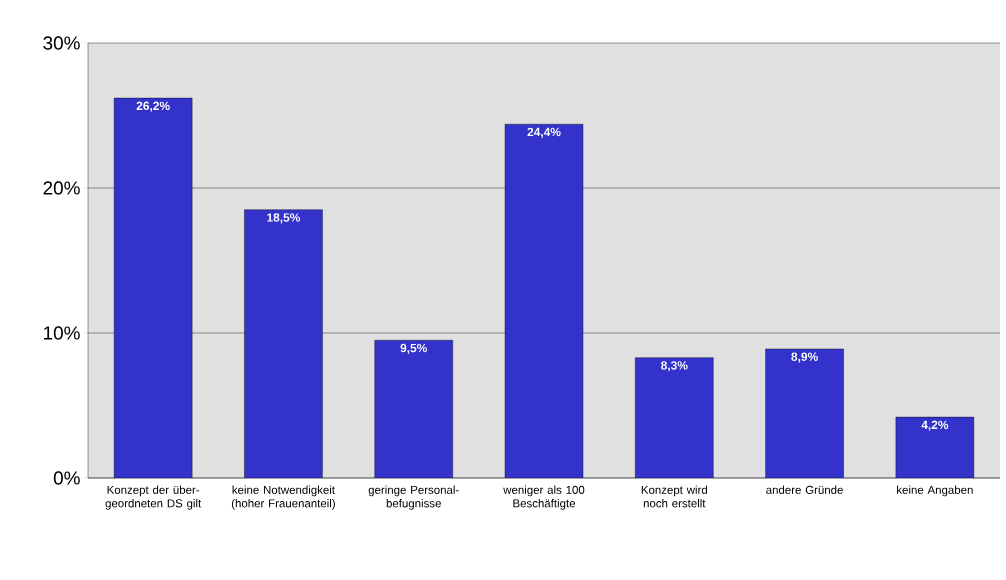 The image size is (1006, 580). I want to click on data-label: 26,2%, so click(153, 106).